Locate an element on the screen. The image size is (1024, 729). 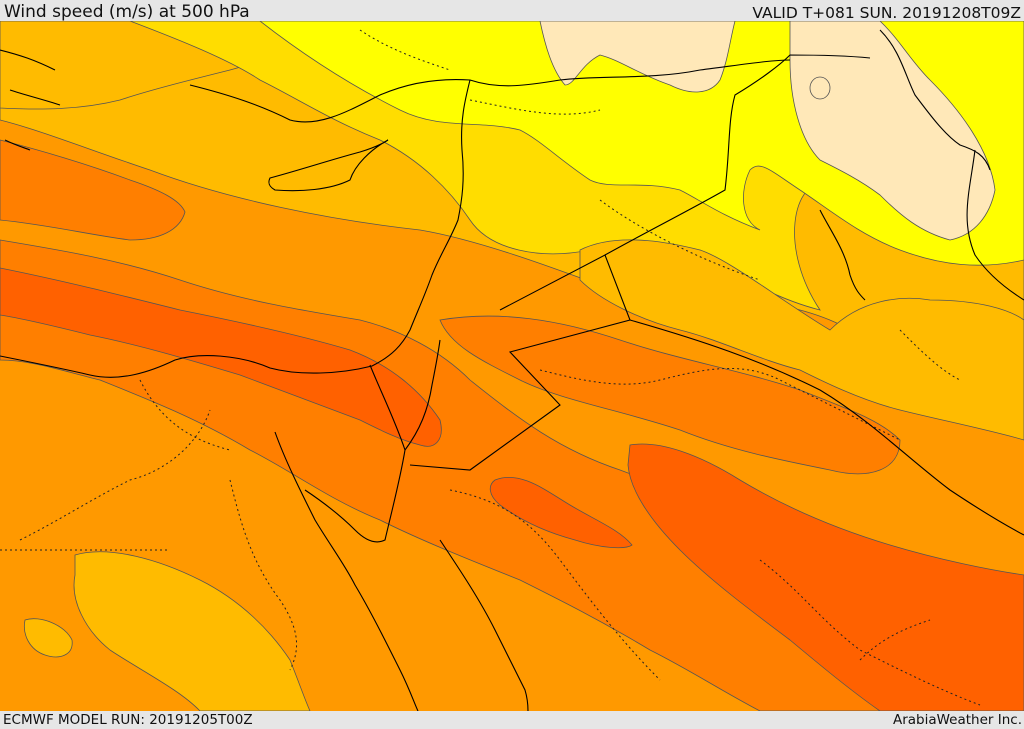
band-mid-south is located at coordinates (192, 631).